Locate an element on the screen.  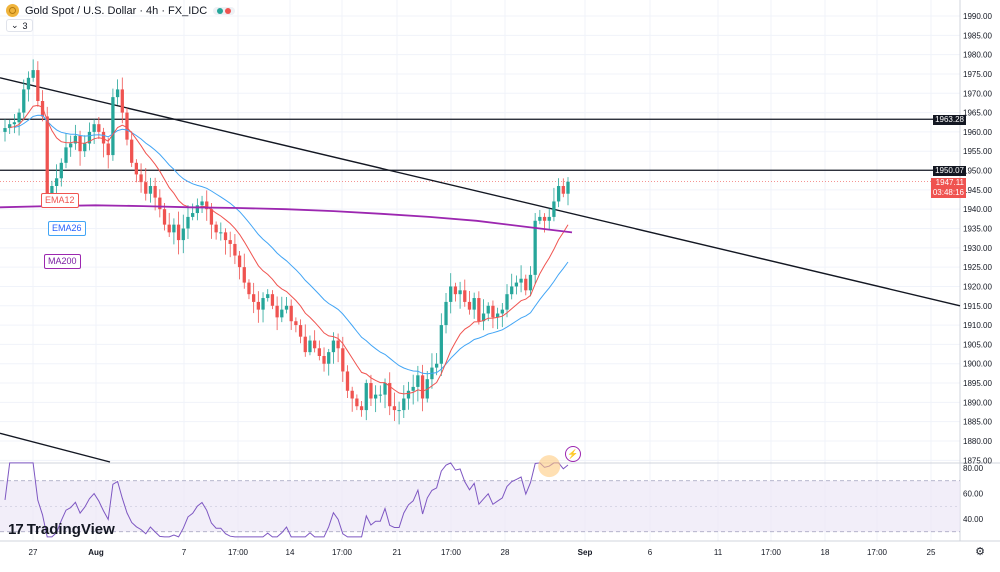
ema26-label: EMA26 is located at coordinates (67, 228).